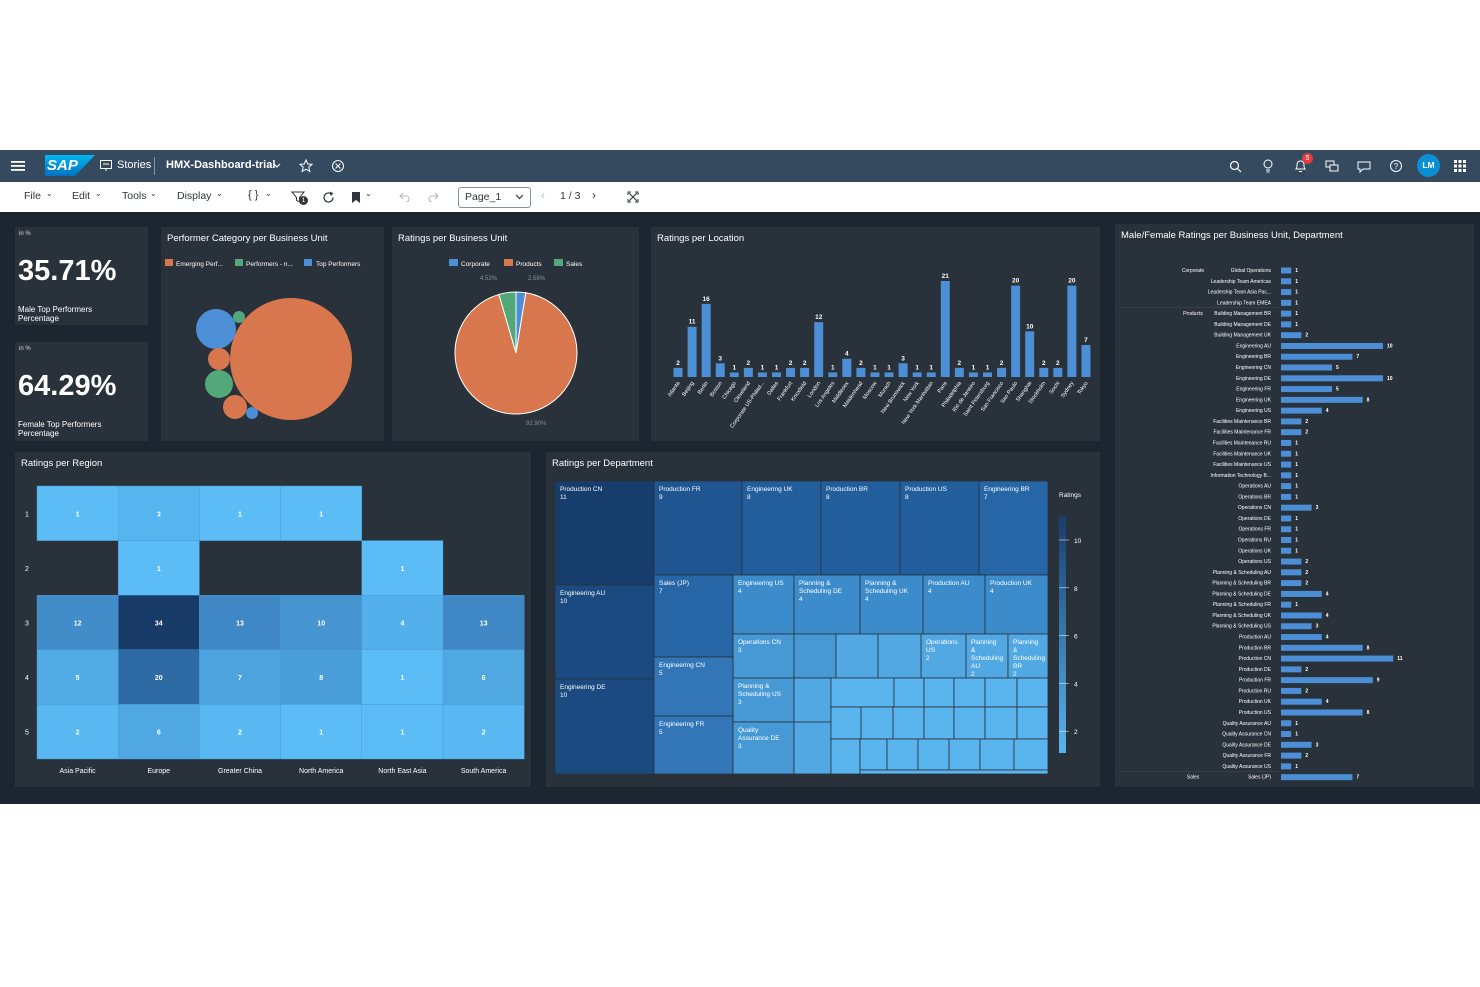  What do you see at coordinates (633, 197) in the screenshot?
I see `fullscreen-icon` at bounding box center [633, 197].